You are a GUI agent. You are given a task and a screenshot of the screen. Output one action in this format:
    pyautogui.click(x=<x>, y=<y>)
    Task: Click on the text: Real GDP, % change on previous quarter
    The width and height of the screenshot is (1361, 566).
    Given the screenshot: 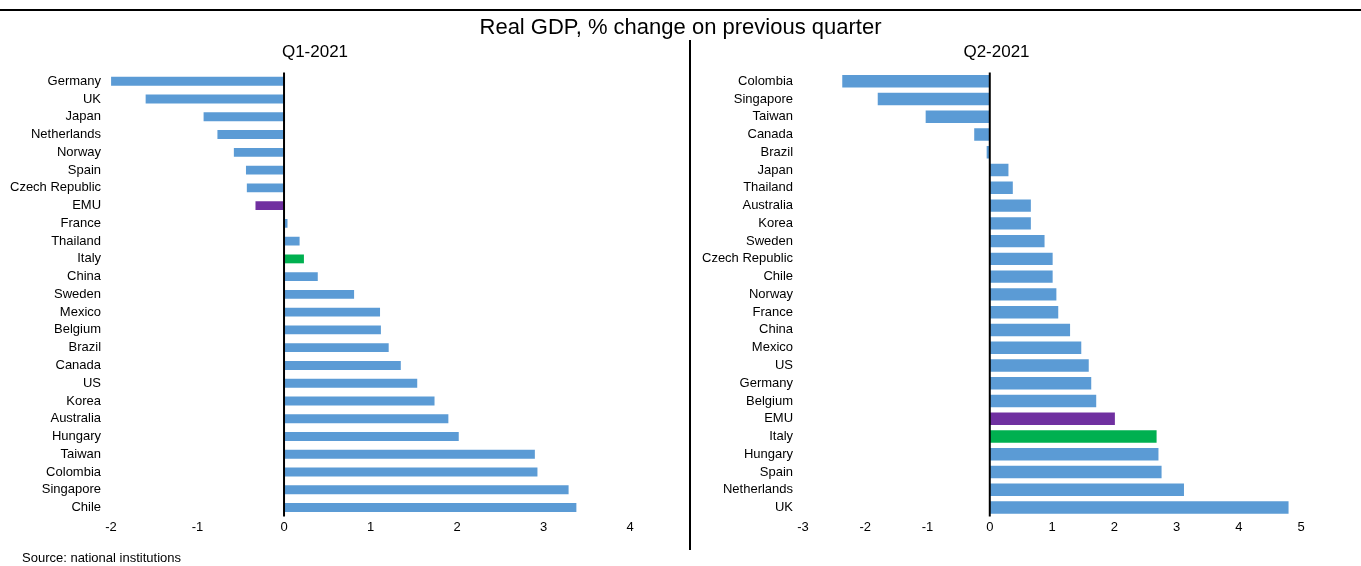 What is the action you would take?
    pyautogui.click(x=680, y=27)
    